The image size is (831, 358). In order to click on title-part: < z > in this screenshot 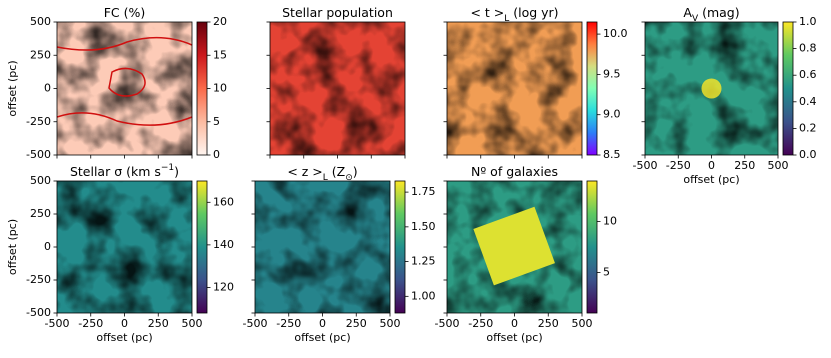, I will do `click(304, 171)`.